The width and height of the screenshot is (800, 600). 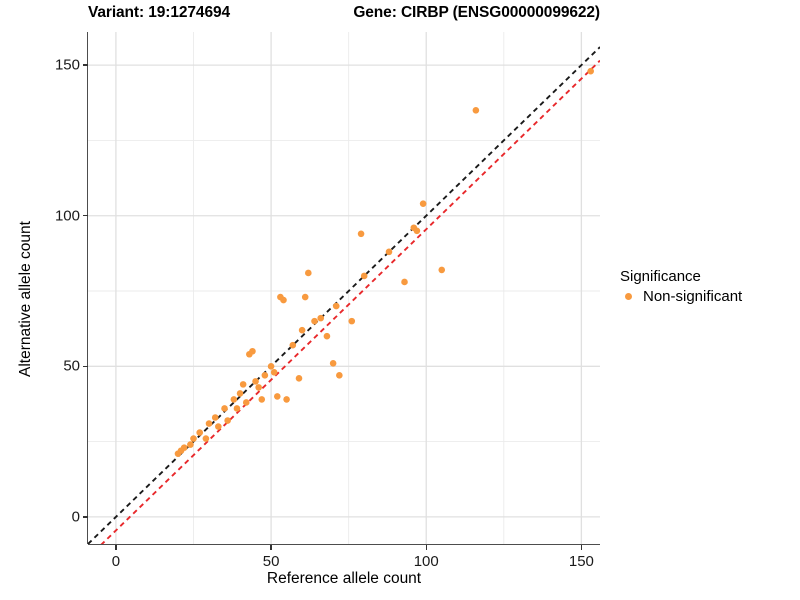 I want to click on legend-items: Non-significant, so click(x=707, y=296).